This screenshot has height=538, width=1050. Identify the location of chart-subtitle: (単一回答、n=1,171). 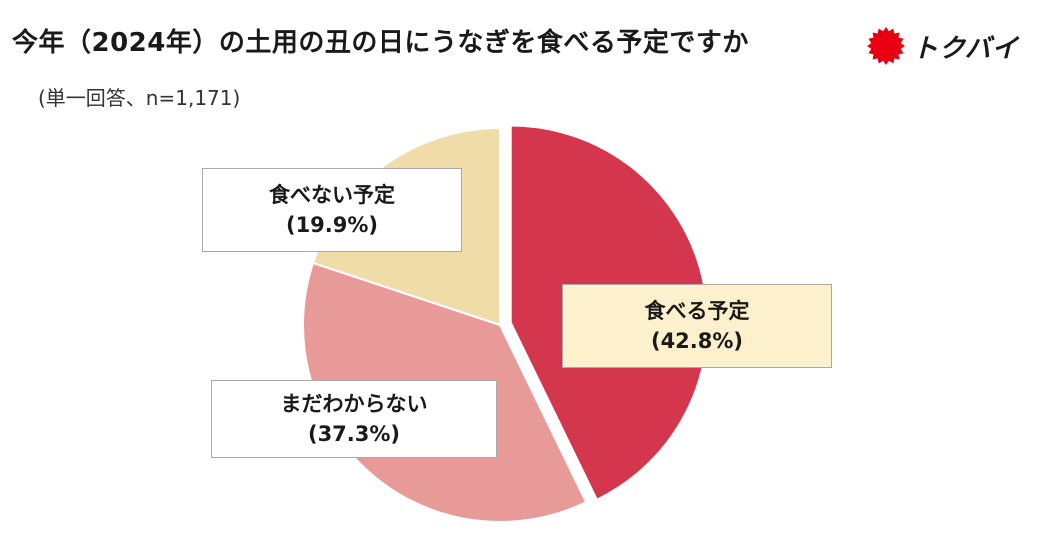
(139, 98).